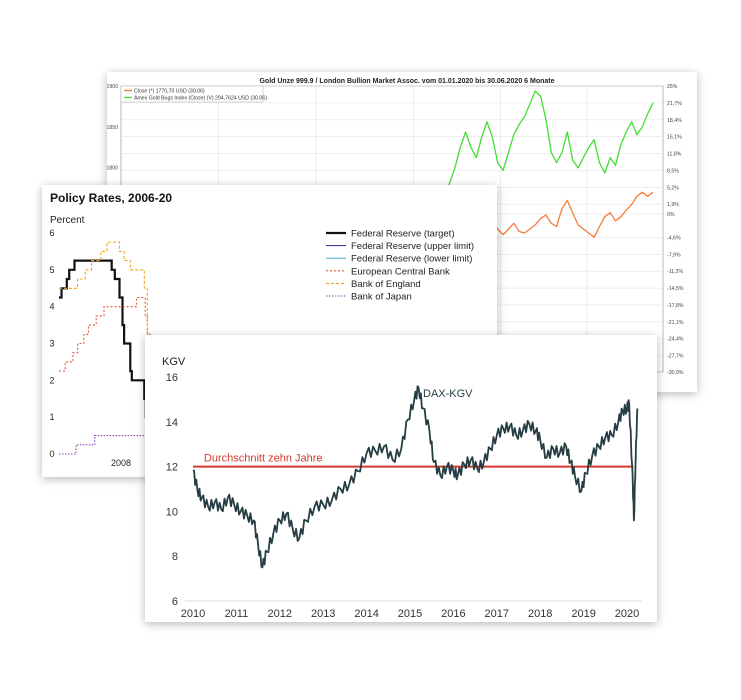 This screenshot has height=700, width=741. Describe the element at coordinates (674, 104) in the screenshot. I see `gold-ytick-right: 21,7%` at that location.